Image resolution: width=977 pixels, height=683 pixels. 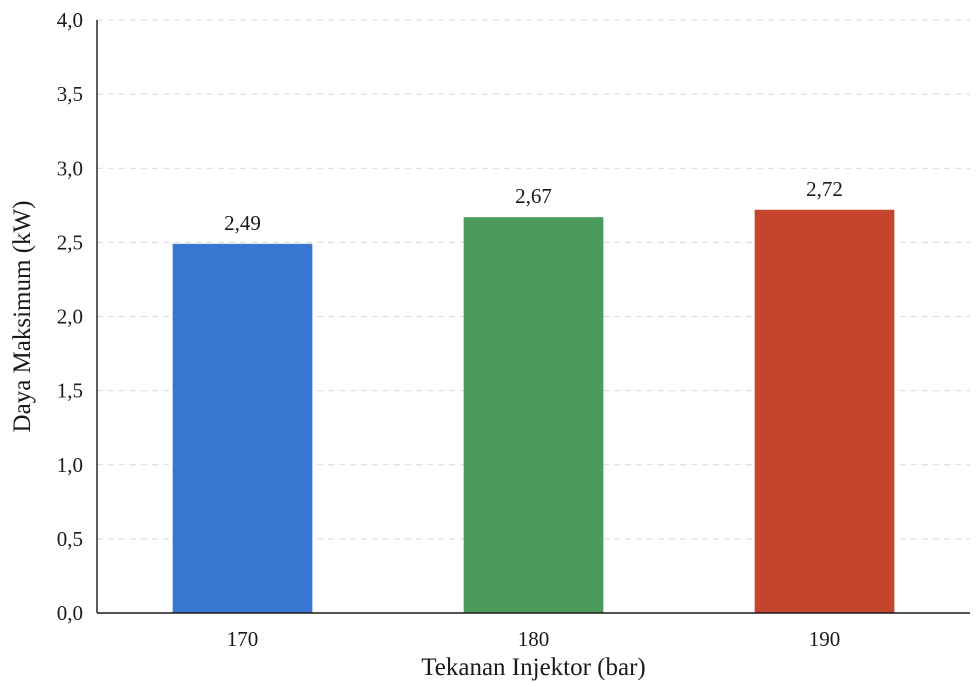 I want to click on x-tick-label: 190, so click(x=825, y=639).